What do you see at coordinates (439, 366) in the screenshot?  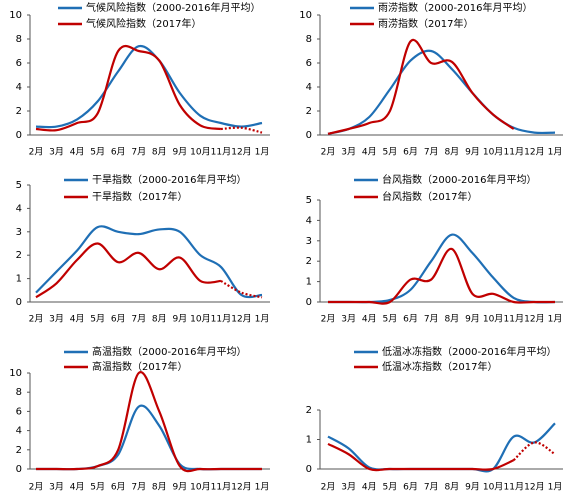 I see `legend-label: 低温冰冻指数（2017年）` at bounding box center [439, 366].